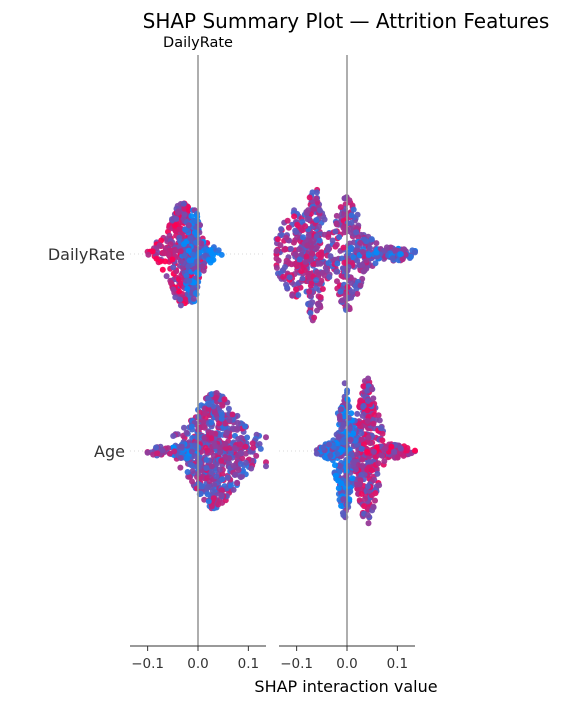 This screenshot has width=583, height=705. Describe the element at coordinates (397, 664) in the screenshot. I see `x-tick-label: 0.1` at that location.